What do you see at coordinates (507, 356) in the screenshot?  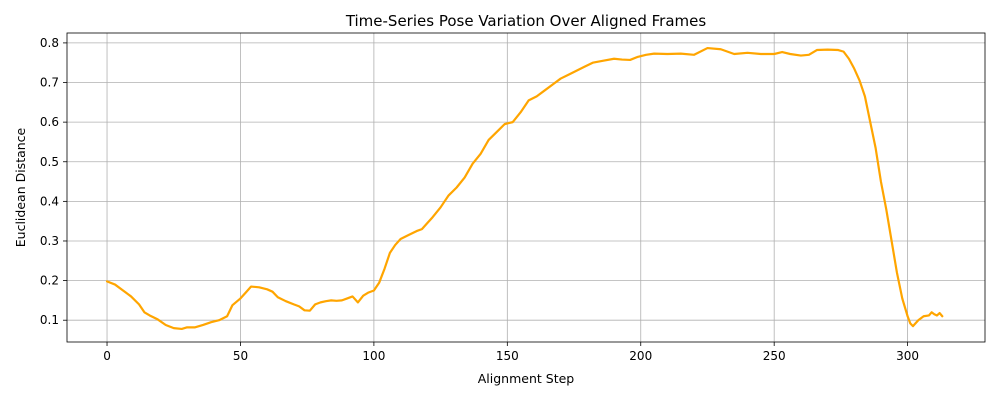 I see `x-tick-label: 150` at bounding box center [507, 356].